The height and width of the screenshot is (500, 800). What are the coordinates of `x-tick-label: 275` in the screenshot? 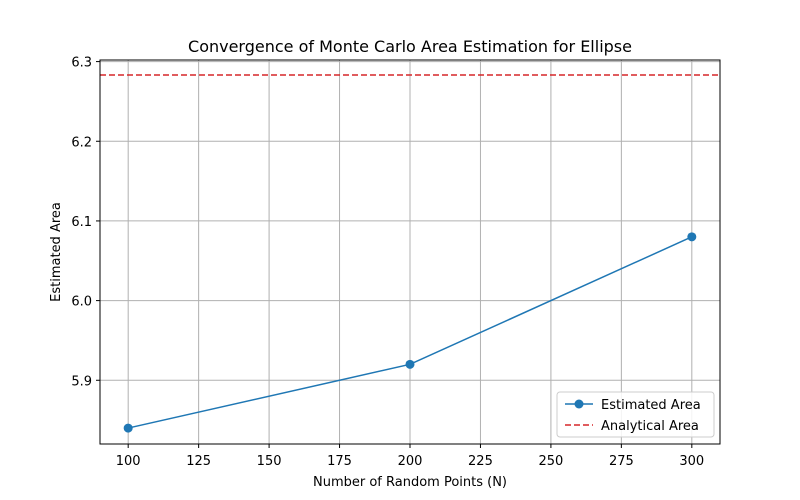 It's located at (621, 461).